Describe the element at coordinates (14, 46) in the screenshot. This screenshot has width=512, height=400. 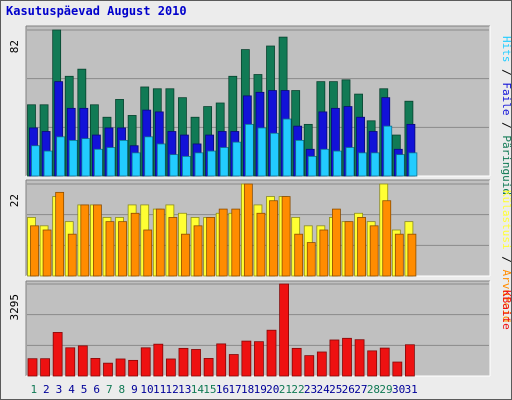
I see `panel-top-y-max-label: 82` at that location.